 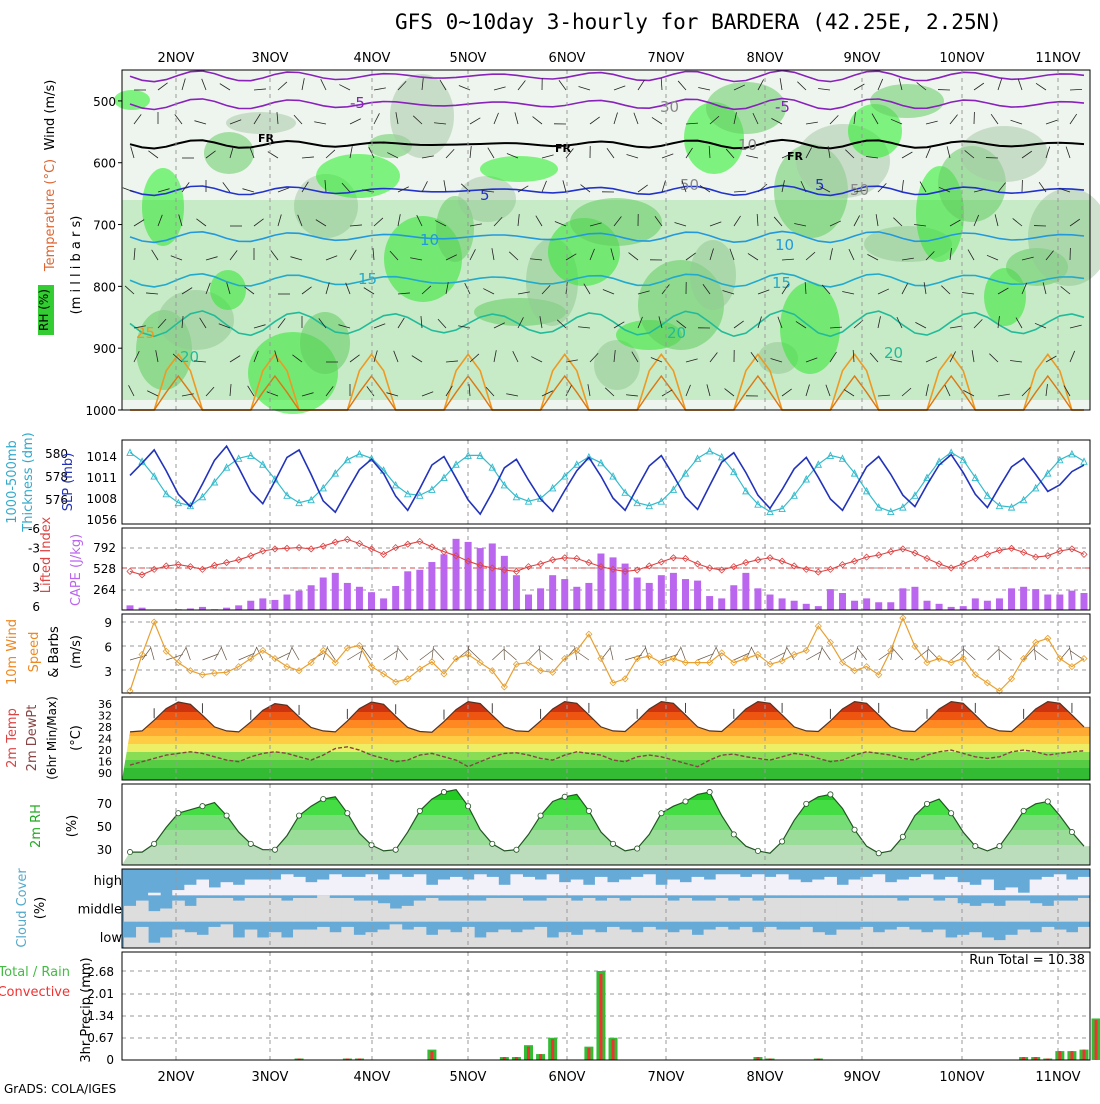 What do you see at coordinates (108, 648) in the screenshot?
I see `wind-tick-6: 6` at bounding box center [108, 648].